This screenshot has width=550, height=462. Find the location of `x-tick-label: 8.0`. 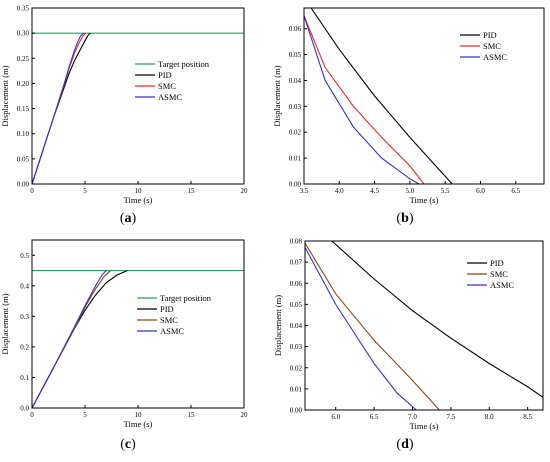

x-tick-label: 8.0 is located at coordinates (489, 417).